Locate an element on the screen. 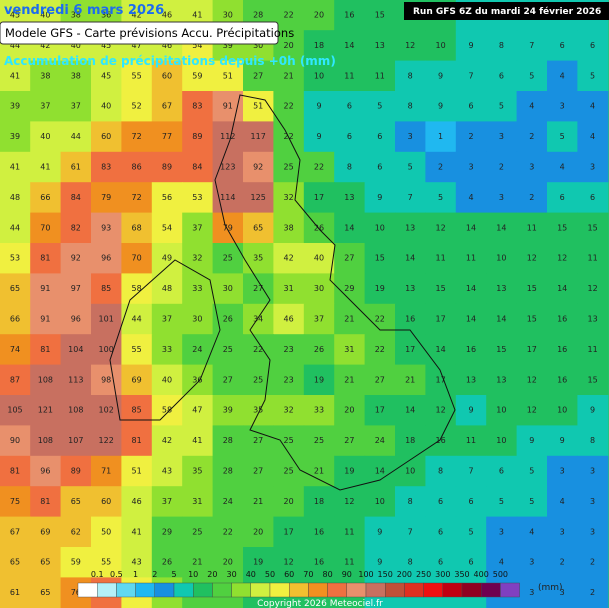  grid-value: 46 is located at coordinates (167, 45).